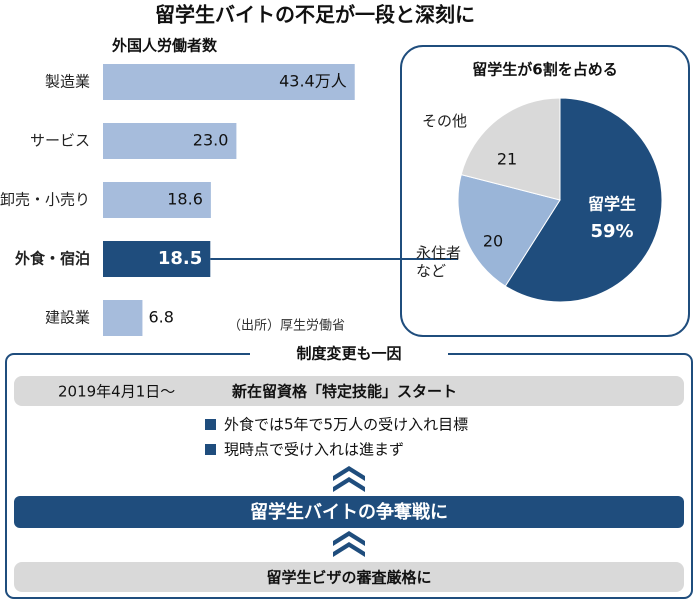 This screenshot has width=698, height=602. Describe the element at coordinates (60, 141) in the screenshot. I see `category-label: サービス` at that location.